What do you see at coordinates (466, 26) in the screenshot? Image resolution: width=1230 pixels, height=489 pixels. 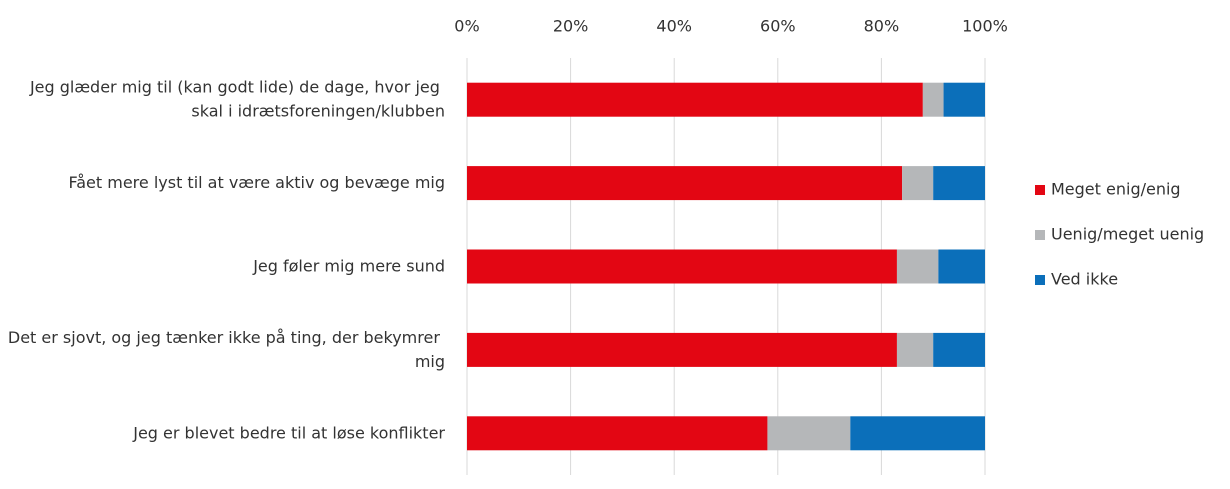 I see `x-tick-label: 0%` at bounding box center [466, 26].